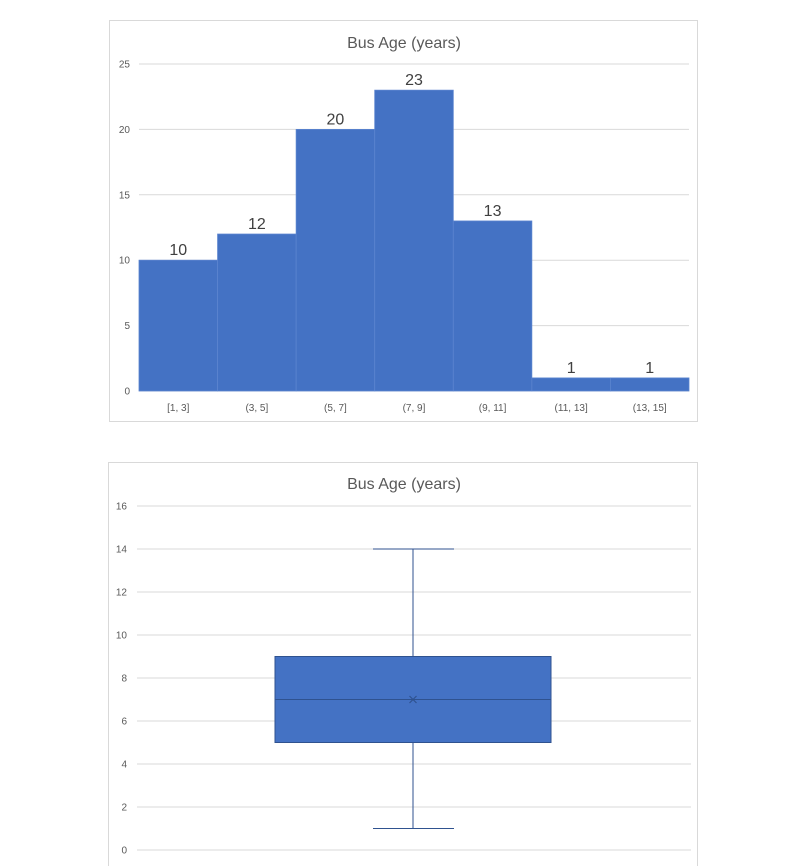 Image resolution: width=808 pixels, height=867 pixels. Describe the element at coordinates (413, 699) in the screenshot. I see `mean-marker` at that location.